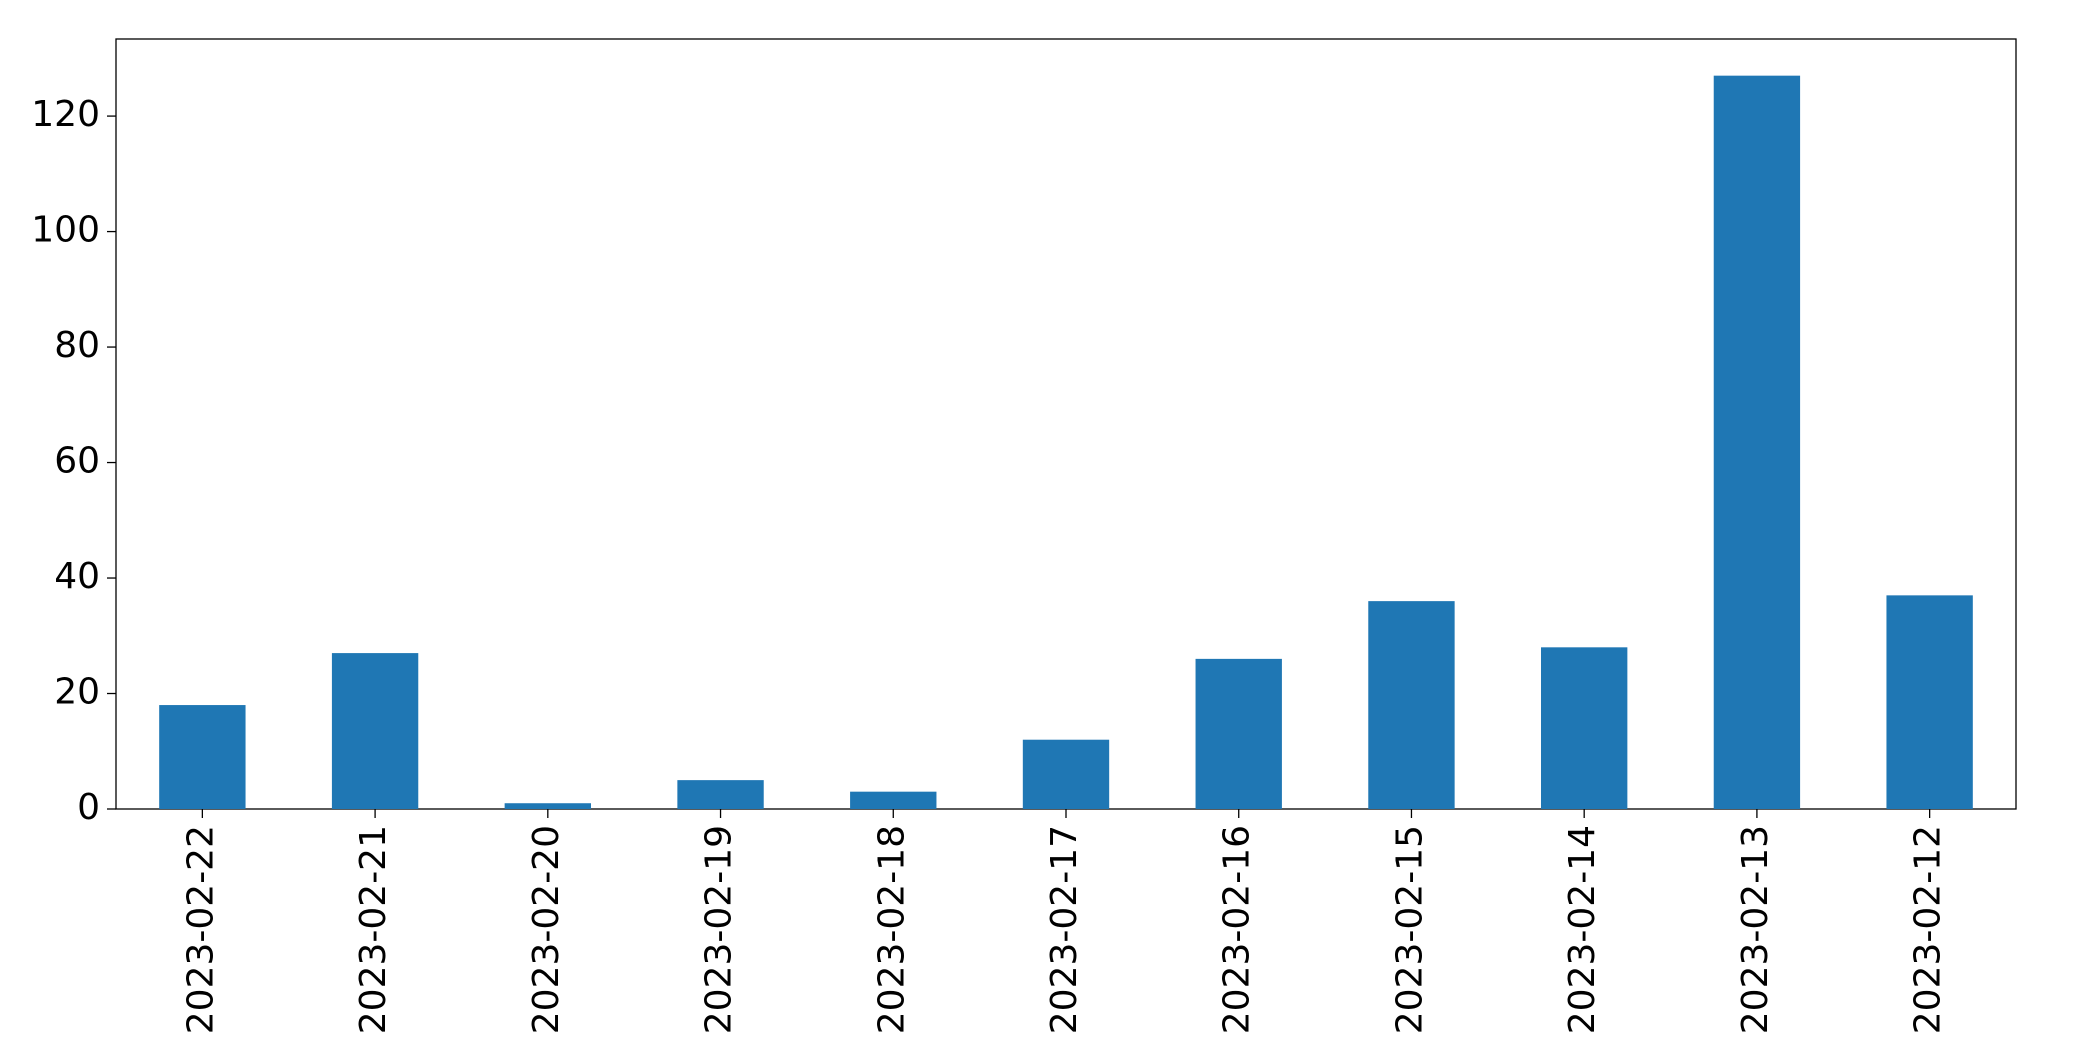 The width and height of the screenshot is (2093, 1061). Describe the element at coordinates (891, 929) in the screenshot. I see `x-tick-label: 2023-02-18` at that location.